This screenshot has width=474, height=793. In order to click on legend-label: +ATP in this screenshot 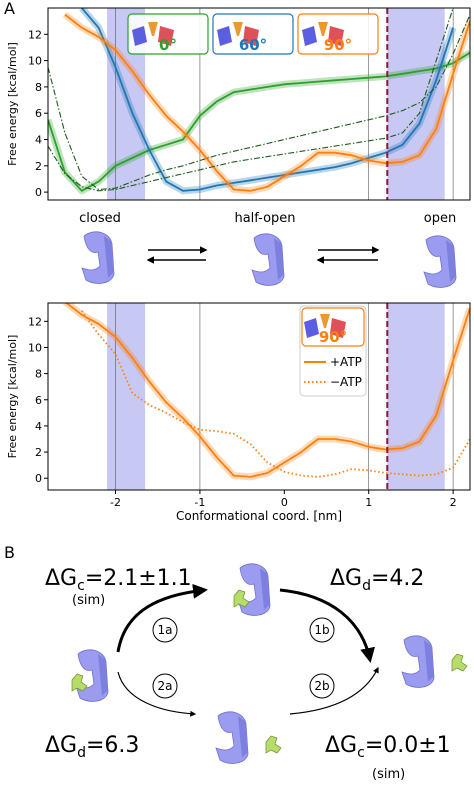, I will do `click(346, 362)`.